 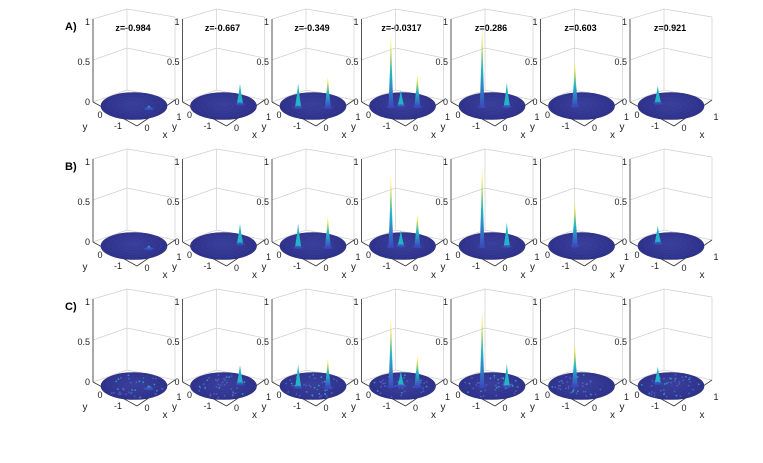 I want to click on z-tick-label: 0.5, so click(x=173, y=62).